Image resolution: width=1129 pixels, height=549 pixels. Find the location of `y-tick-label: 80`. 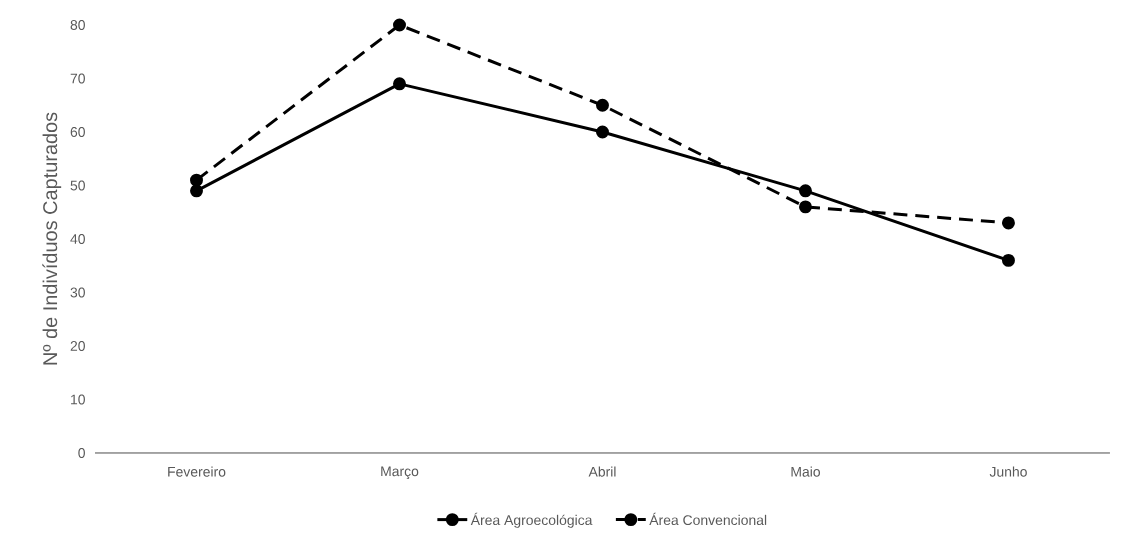

y-tick-label: 80 is located at coordinates (77, 25).